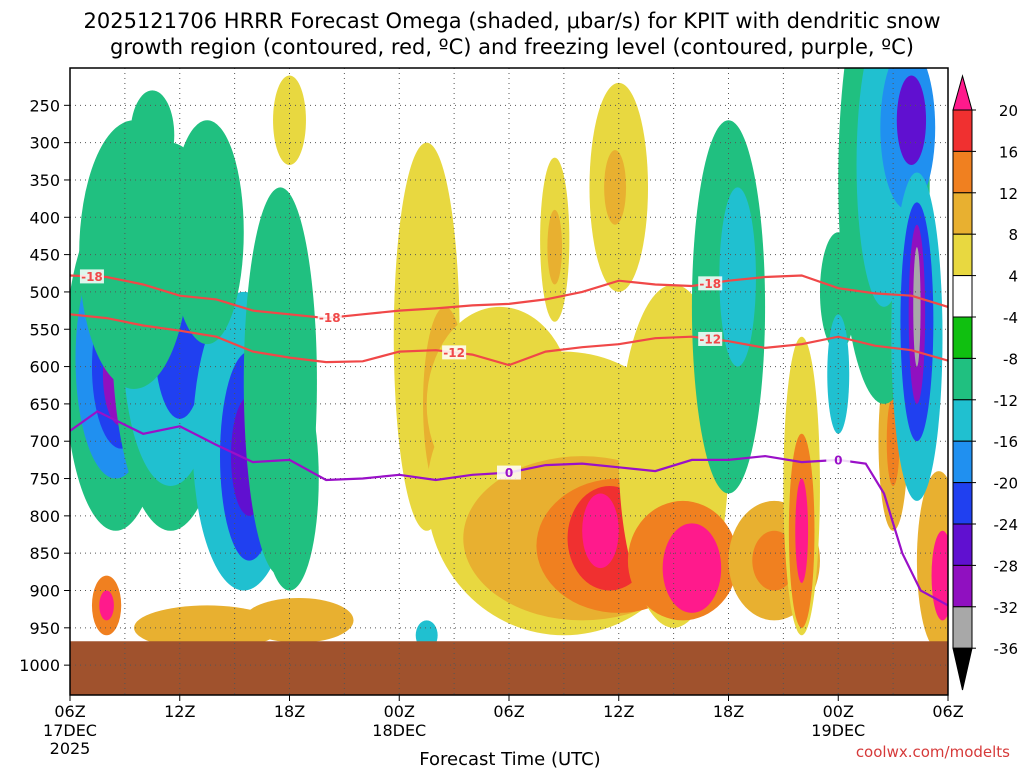 Image resolution: width=1024 pixels, height=768 pixels. Describe the element at coordinates (44, 479) in the screenshot. I see `y-tick-label: 750` at that location.